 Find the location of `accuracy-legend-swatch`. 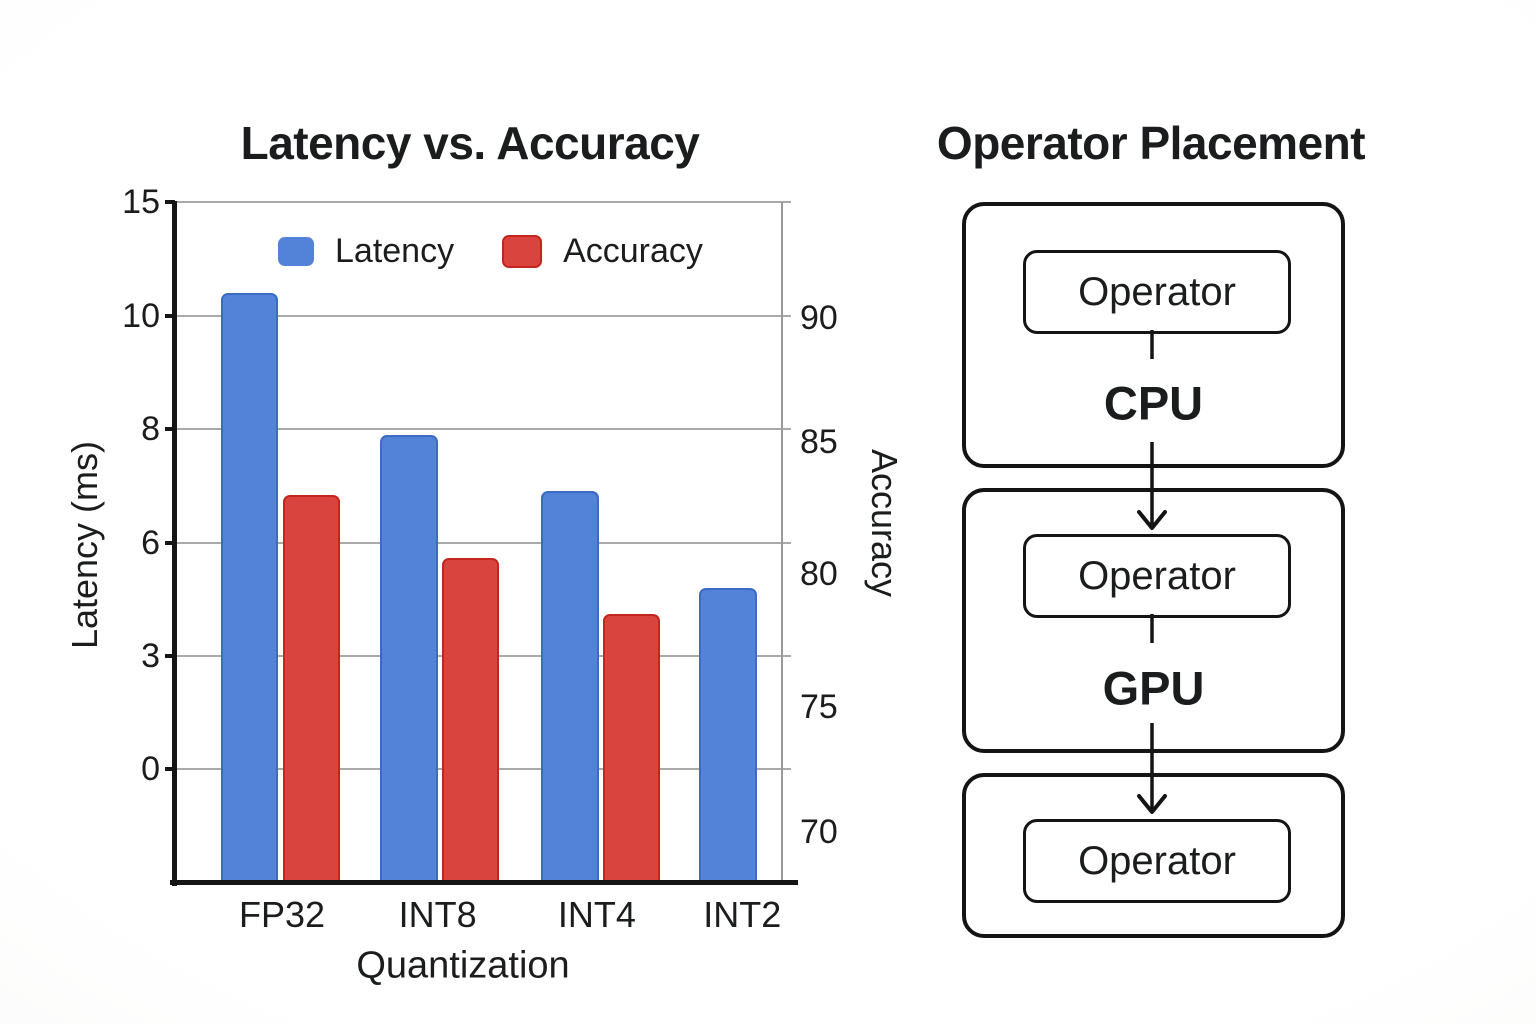

accuracy-legend-swatch is located at coordinates (522, 251).